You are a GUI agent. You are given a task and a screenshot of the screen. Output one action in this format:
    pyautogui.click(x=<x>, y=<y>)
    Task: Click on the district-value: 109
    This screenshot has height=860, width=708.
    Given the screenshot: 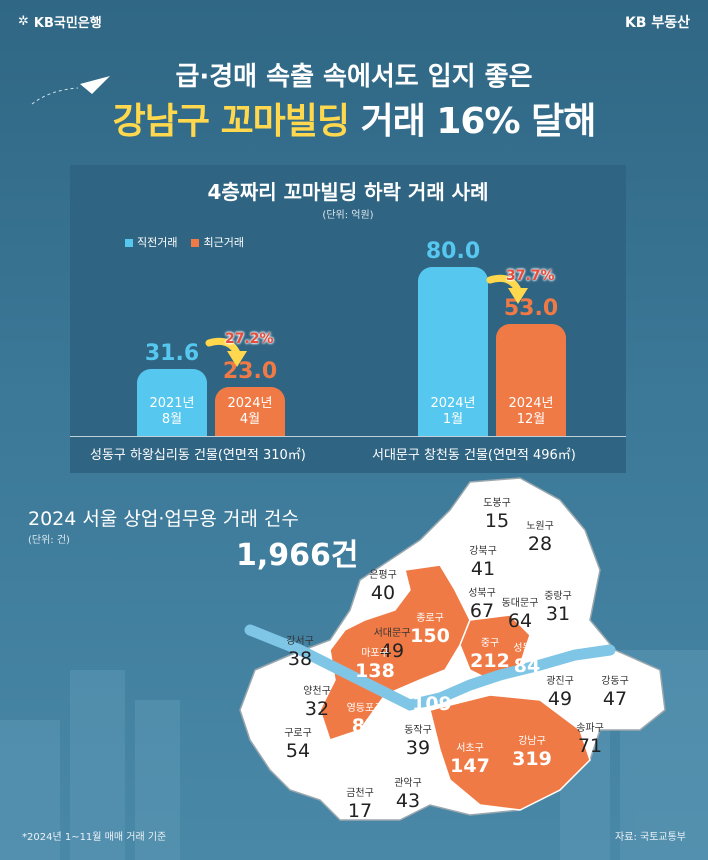 What is the action you would take?
    pyautogui.click(x=432, y=704)
    